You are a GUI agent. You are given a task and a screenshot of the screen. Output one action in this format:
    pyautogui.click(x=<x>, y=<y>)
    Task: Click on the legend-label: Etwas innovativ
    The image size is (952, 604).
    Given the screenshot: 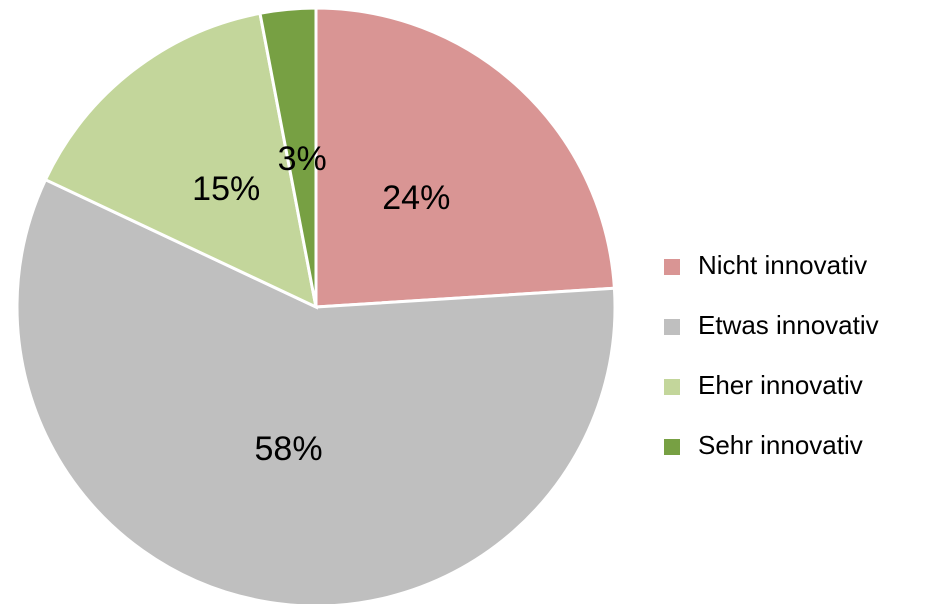 What is the action you would take?
    pyautogui.click(x=788, y=325)
    